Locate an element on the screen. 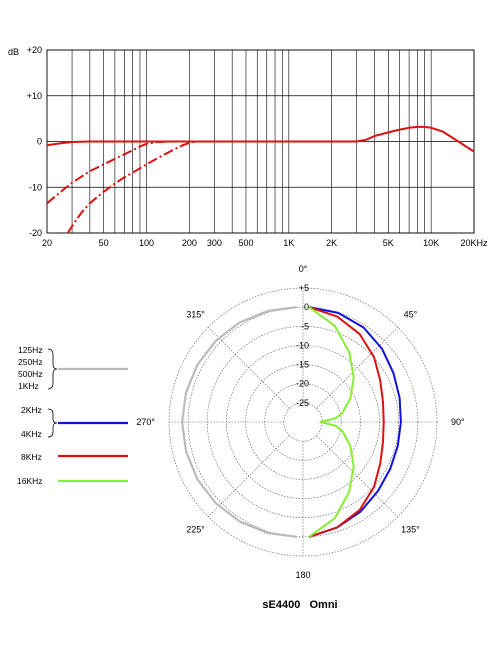 This screenshot has width=500, height=654. angle-label: 315° is located at coordinates (195, 315).